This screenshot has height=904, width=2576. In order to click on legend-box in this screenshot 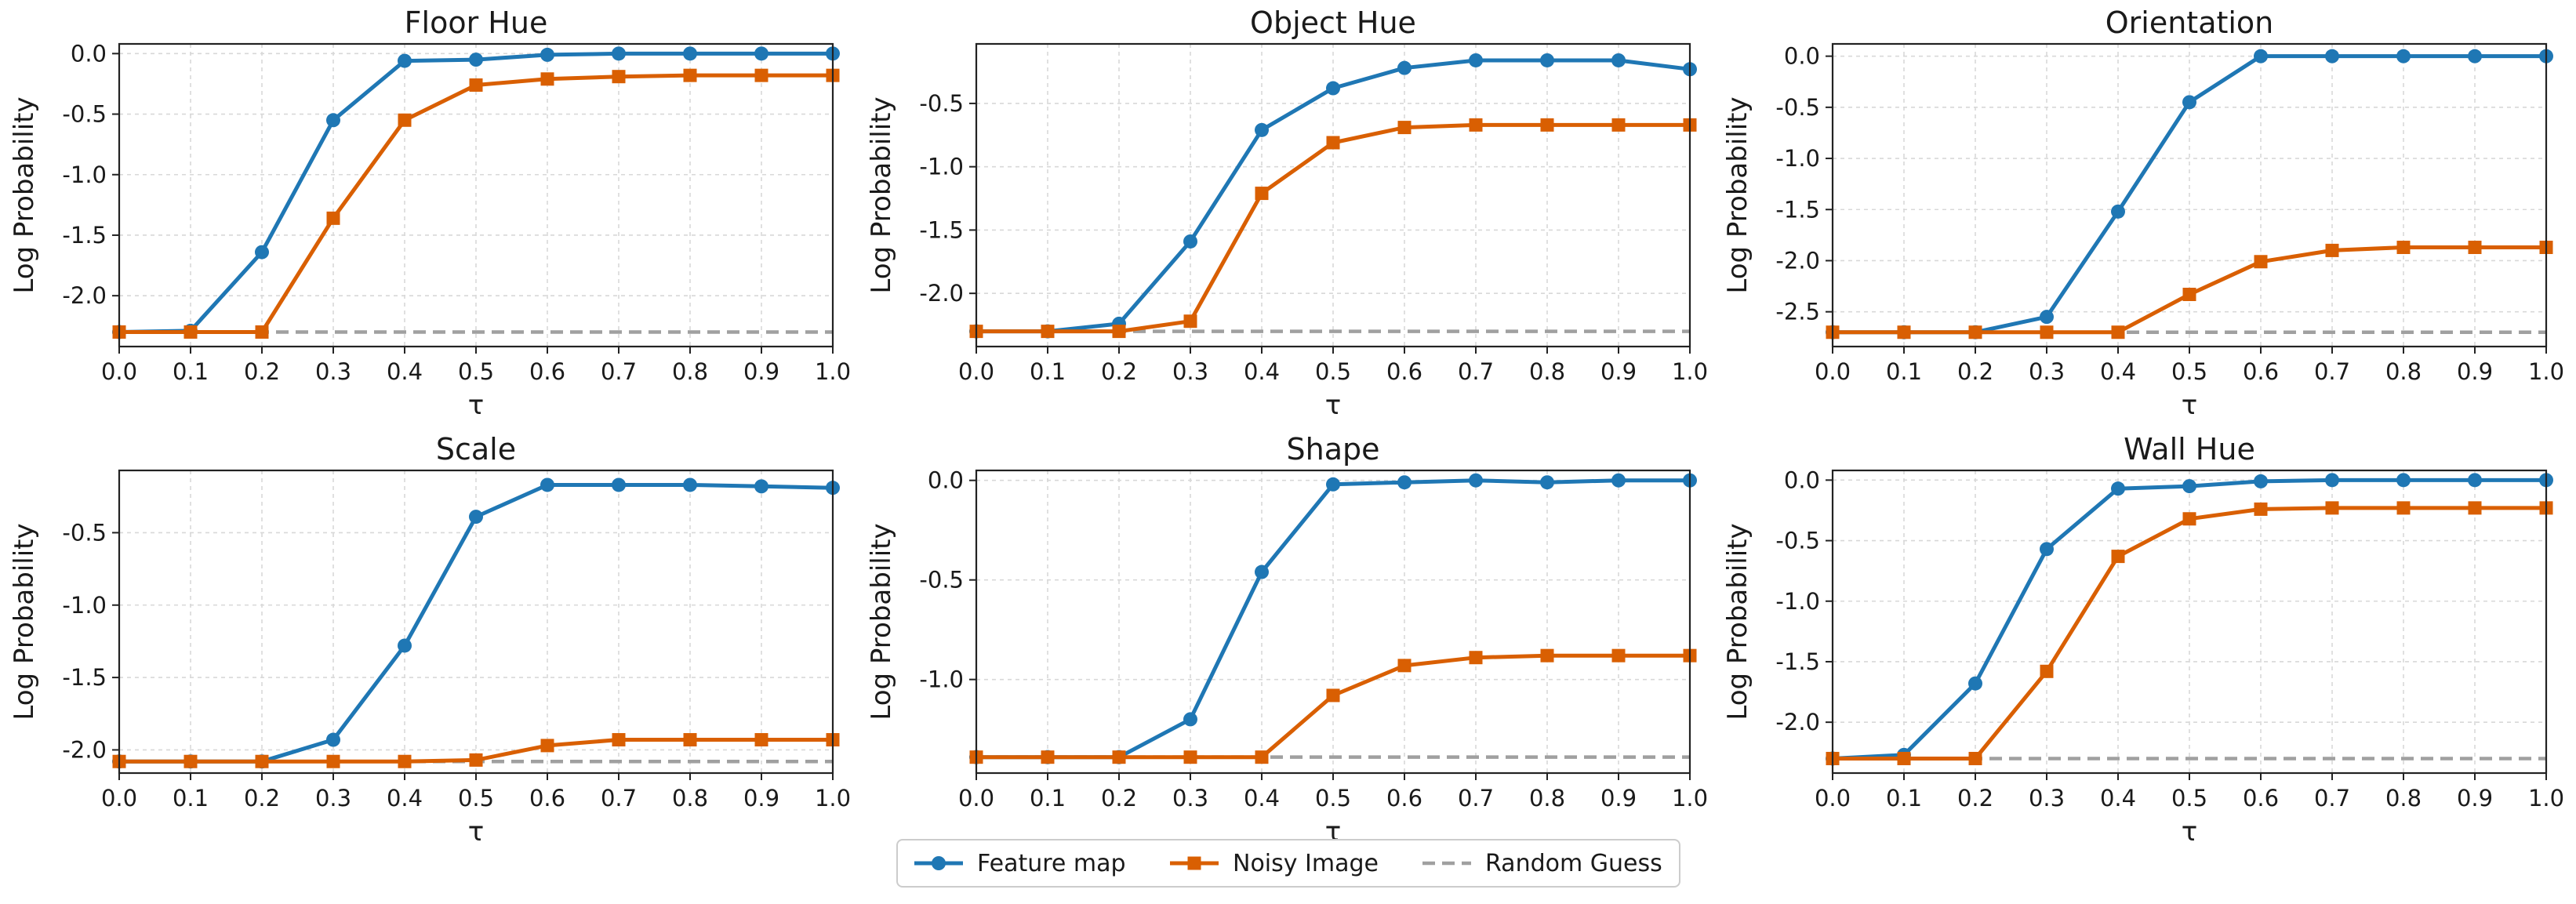, I will do `click(1288, 863)`.